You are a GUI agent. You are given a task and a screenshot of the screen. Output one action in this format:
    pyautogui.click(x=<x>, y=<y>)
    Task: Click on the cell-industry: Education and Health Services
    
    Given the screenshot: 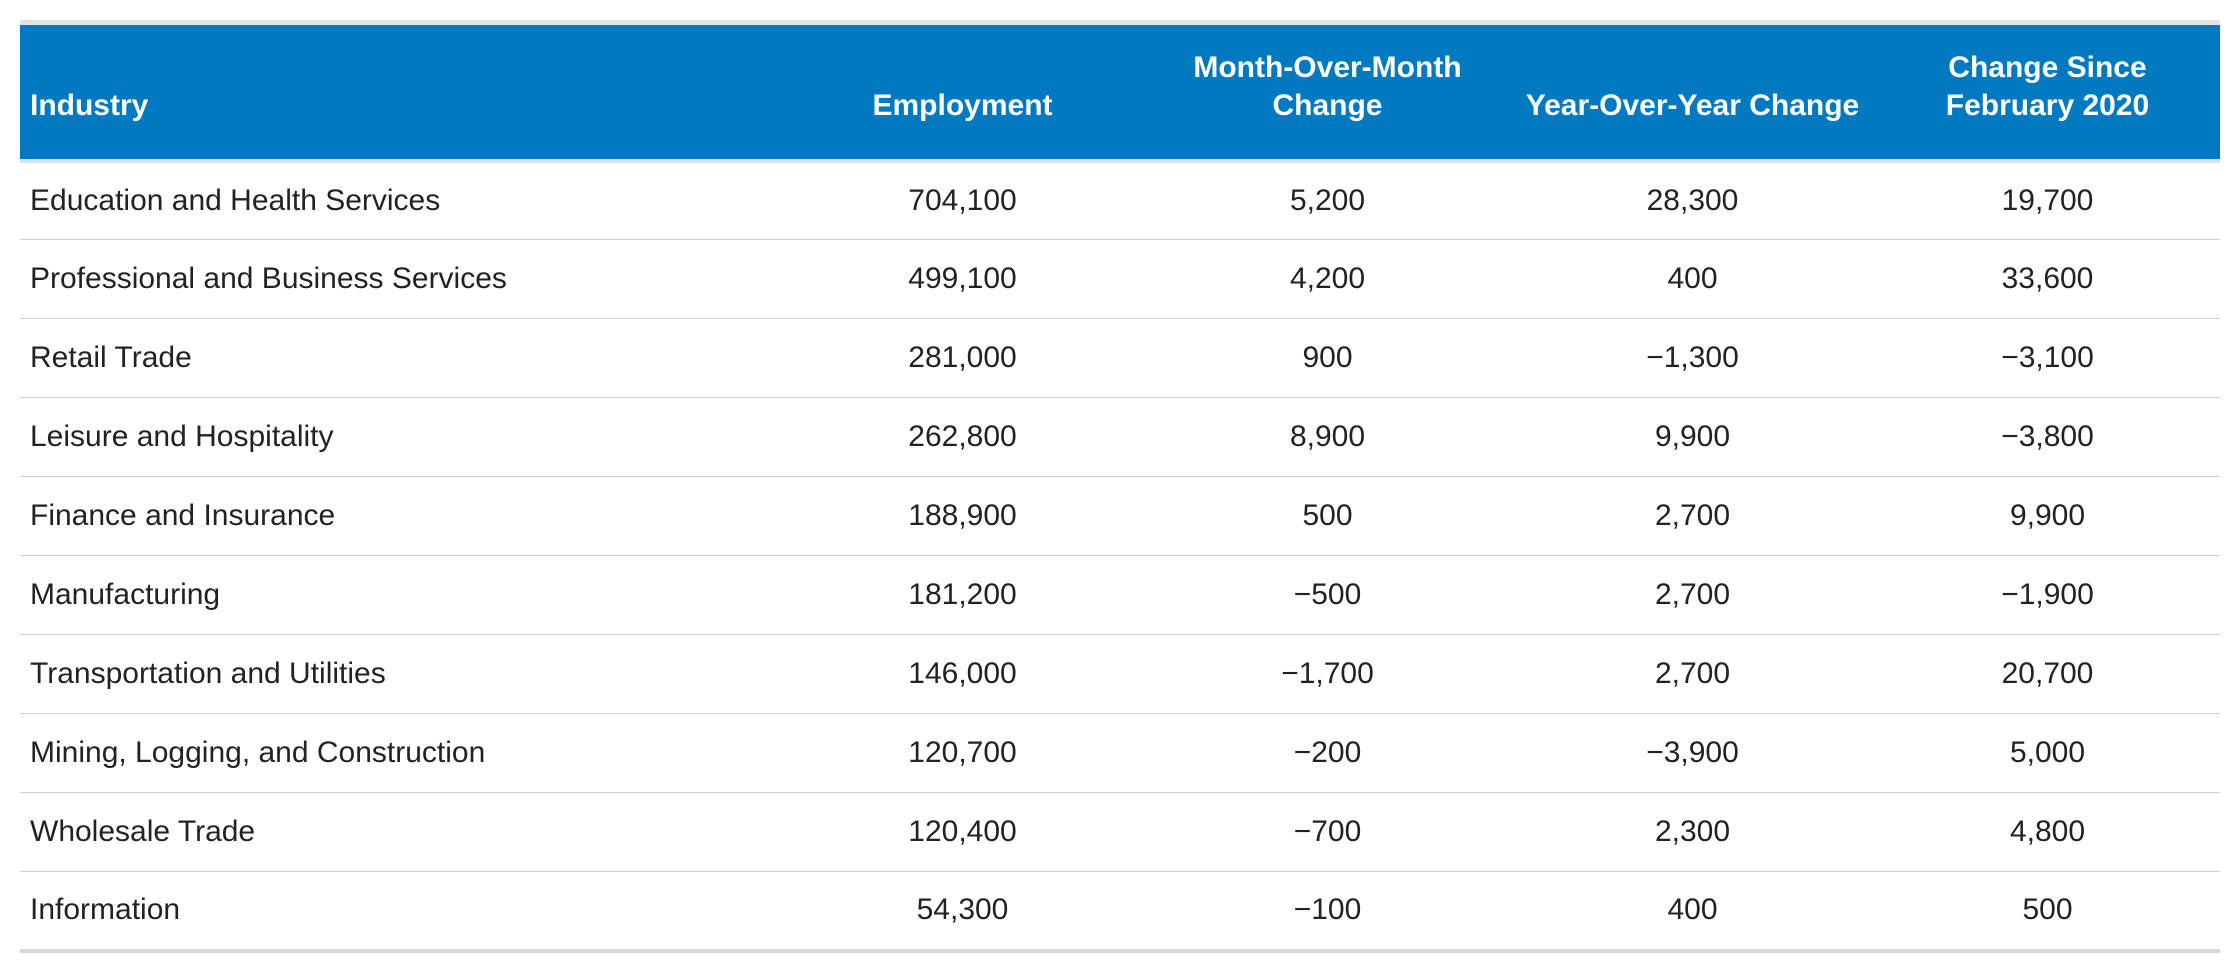 What is the action you would take?
    pyautogui.click(x=400, y=200)
    